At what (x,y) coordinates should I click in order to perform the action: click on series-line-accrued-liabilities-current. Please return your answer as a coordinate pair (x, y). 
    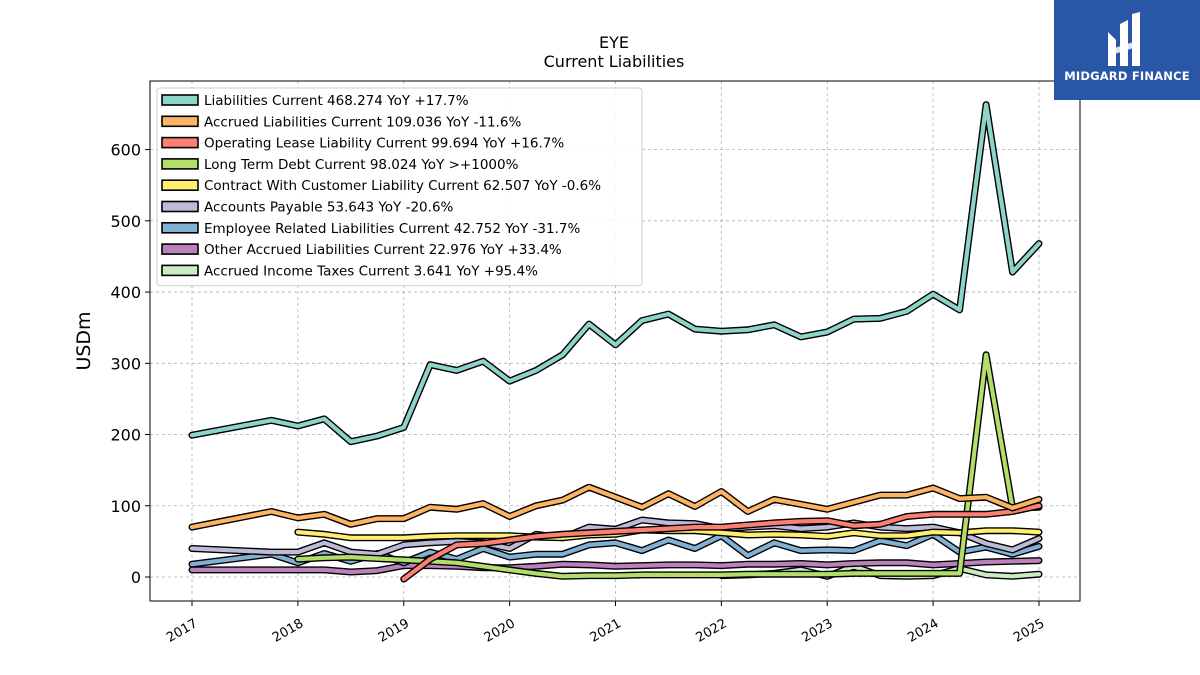
    Looking at the image, I should click on (615, 507).